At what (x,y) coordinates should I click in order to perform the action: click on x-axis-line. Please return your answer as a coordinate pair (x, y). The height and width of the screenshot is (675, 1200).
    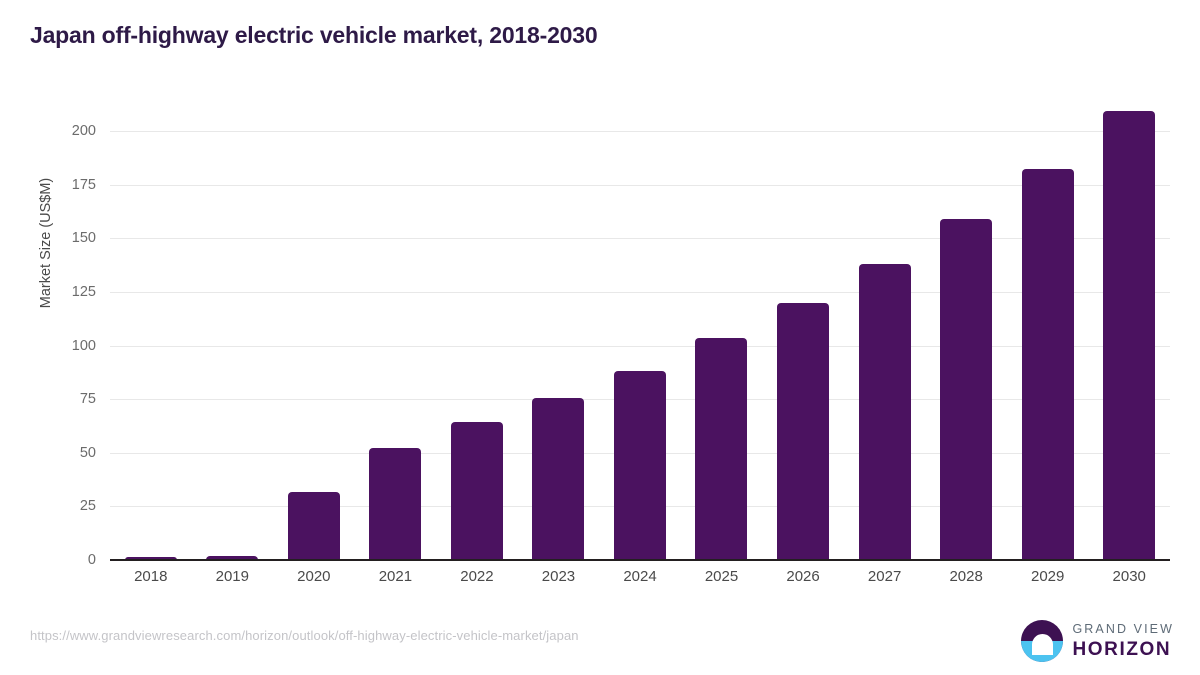
    Looking at the image, I should click on (640, 560).